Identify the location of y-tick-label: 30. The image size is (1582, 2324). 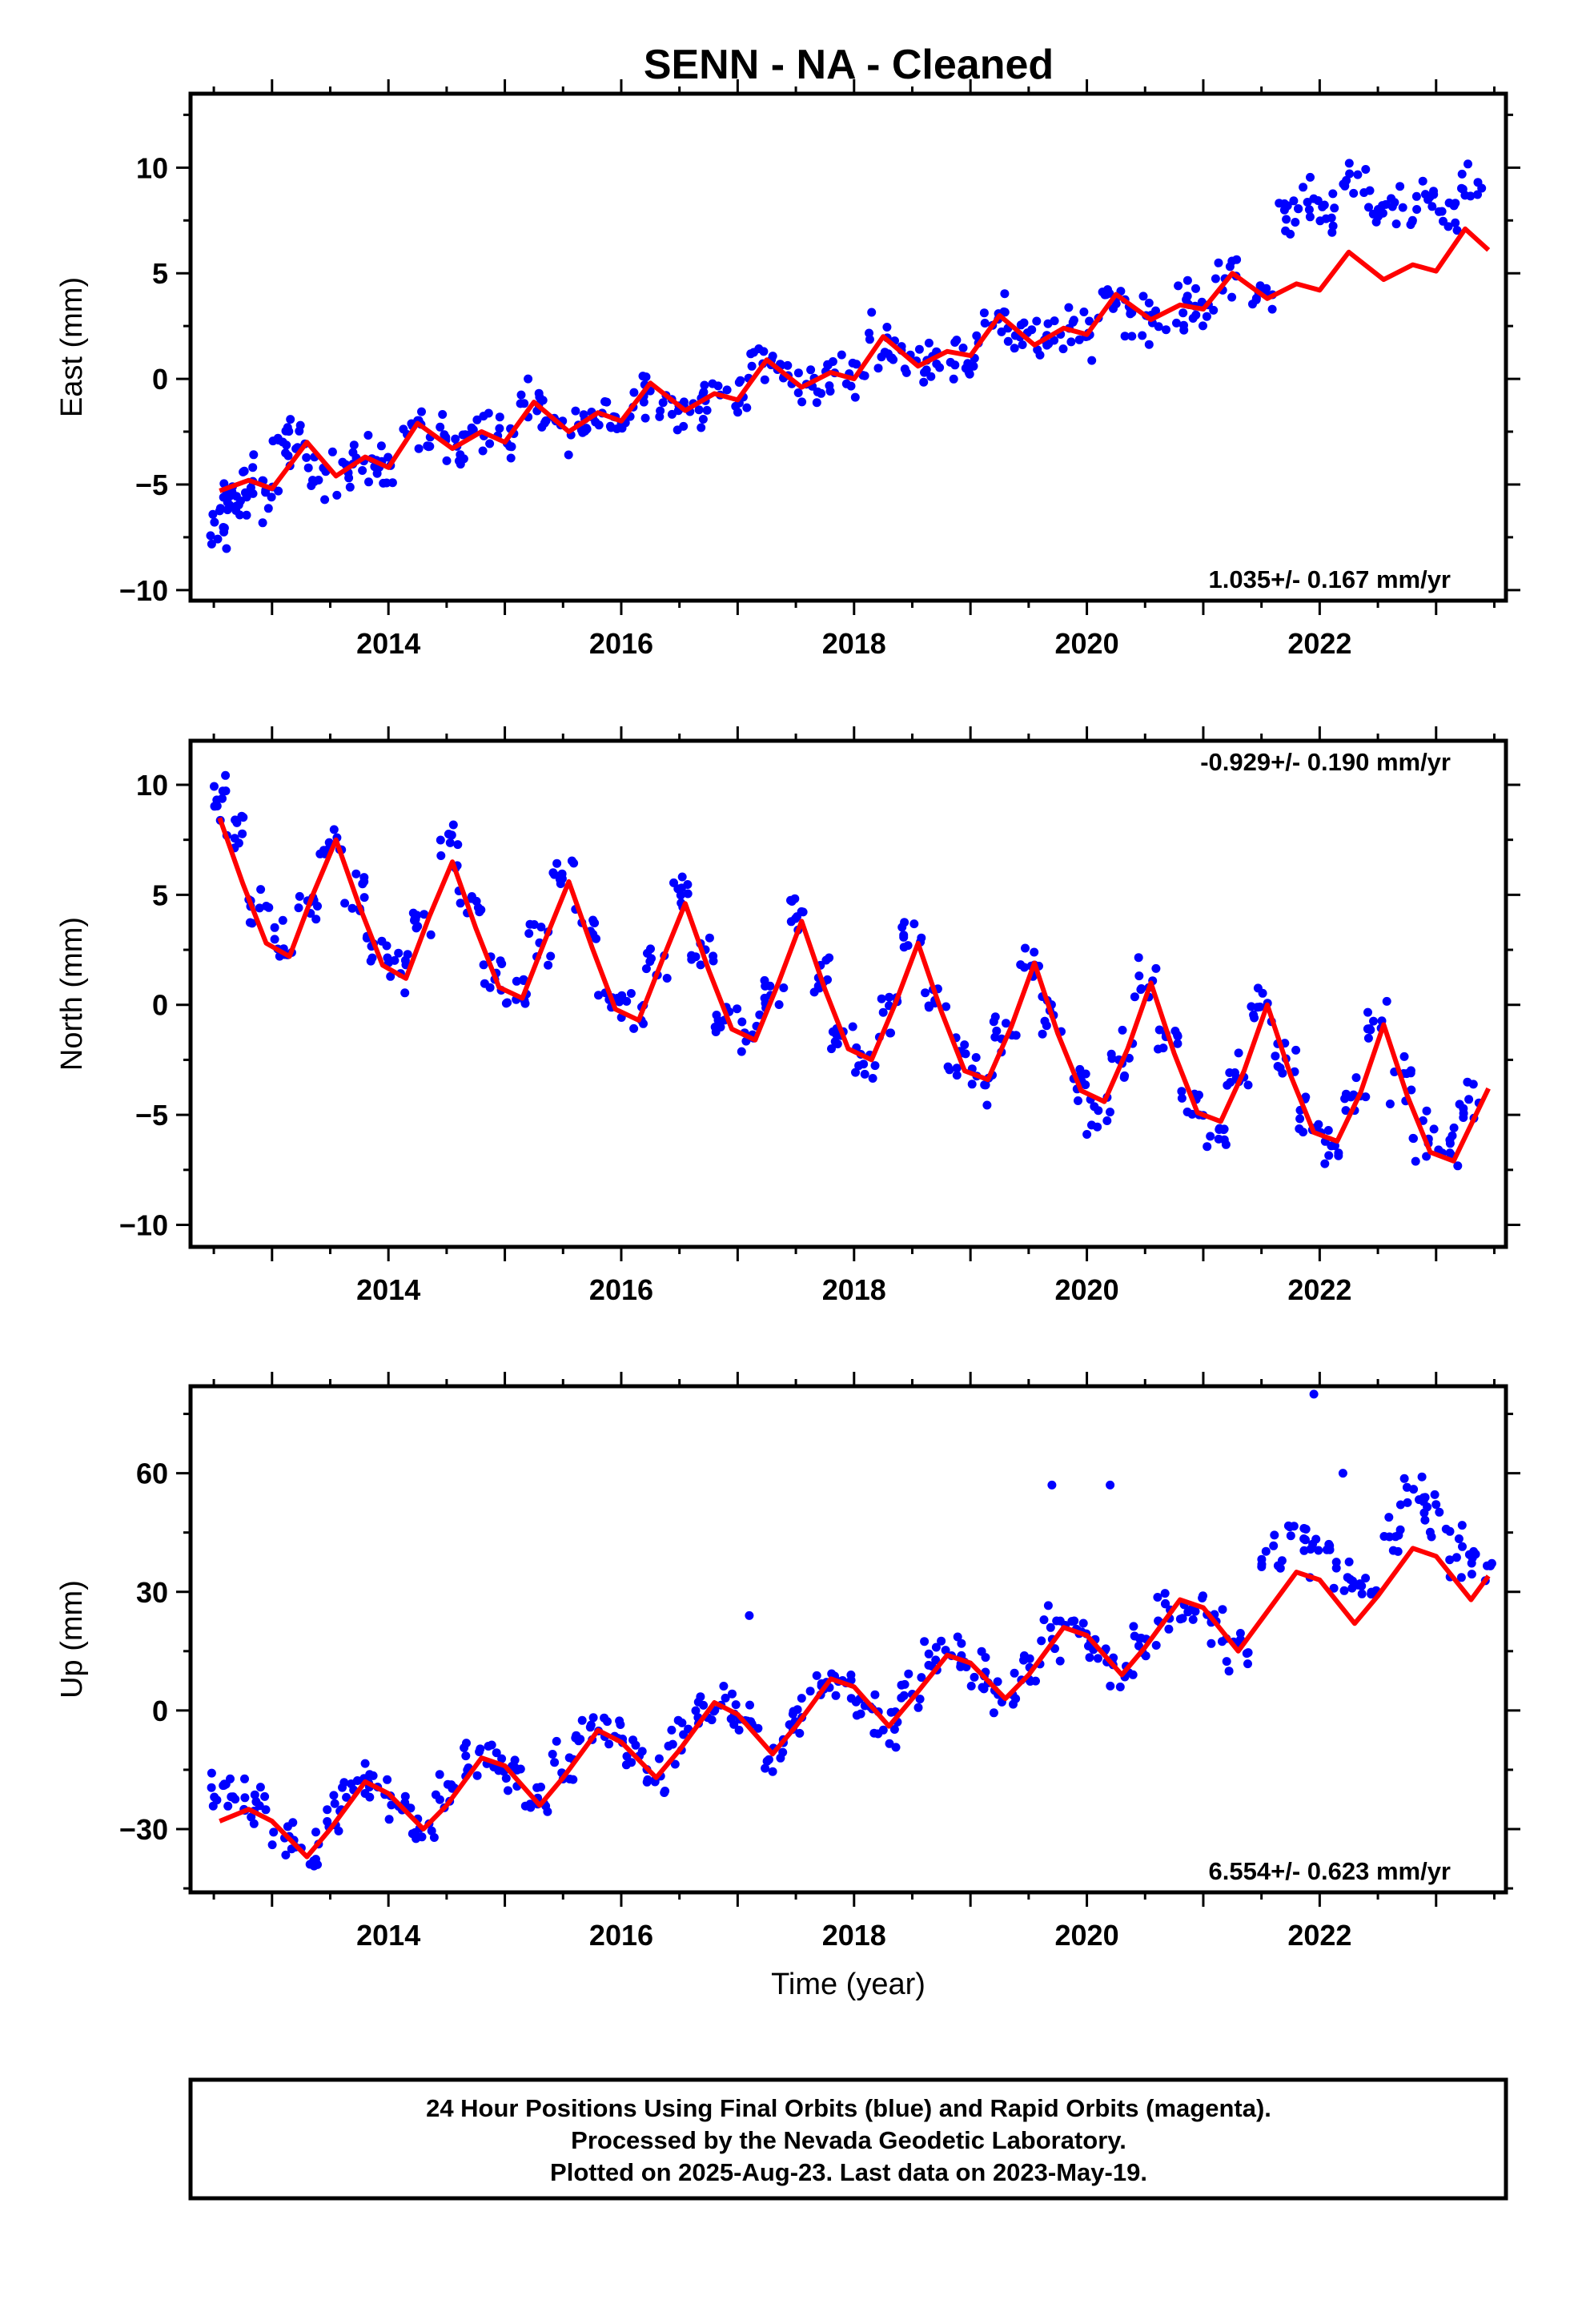
(152, 1592).